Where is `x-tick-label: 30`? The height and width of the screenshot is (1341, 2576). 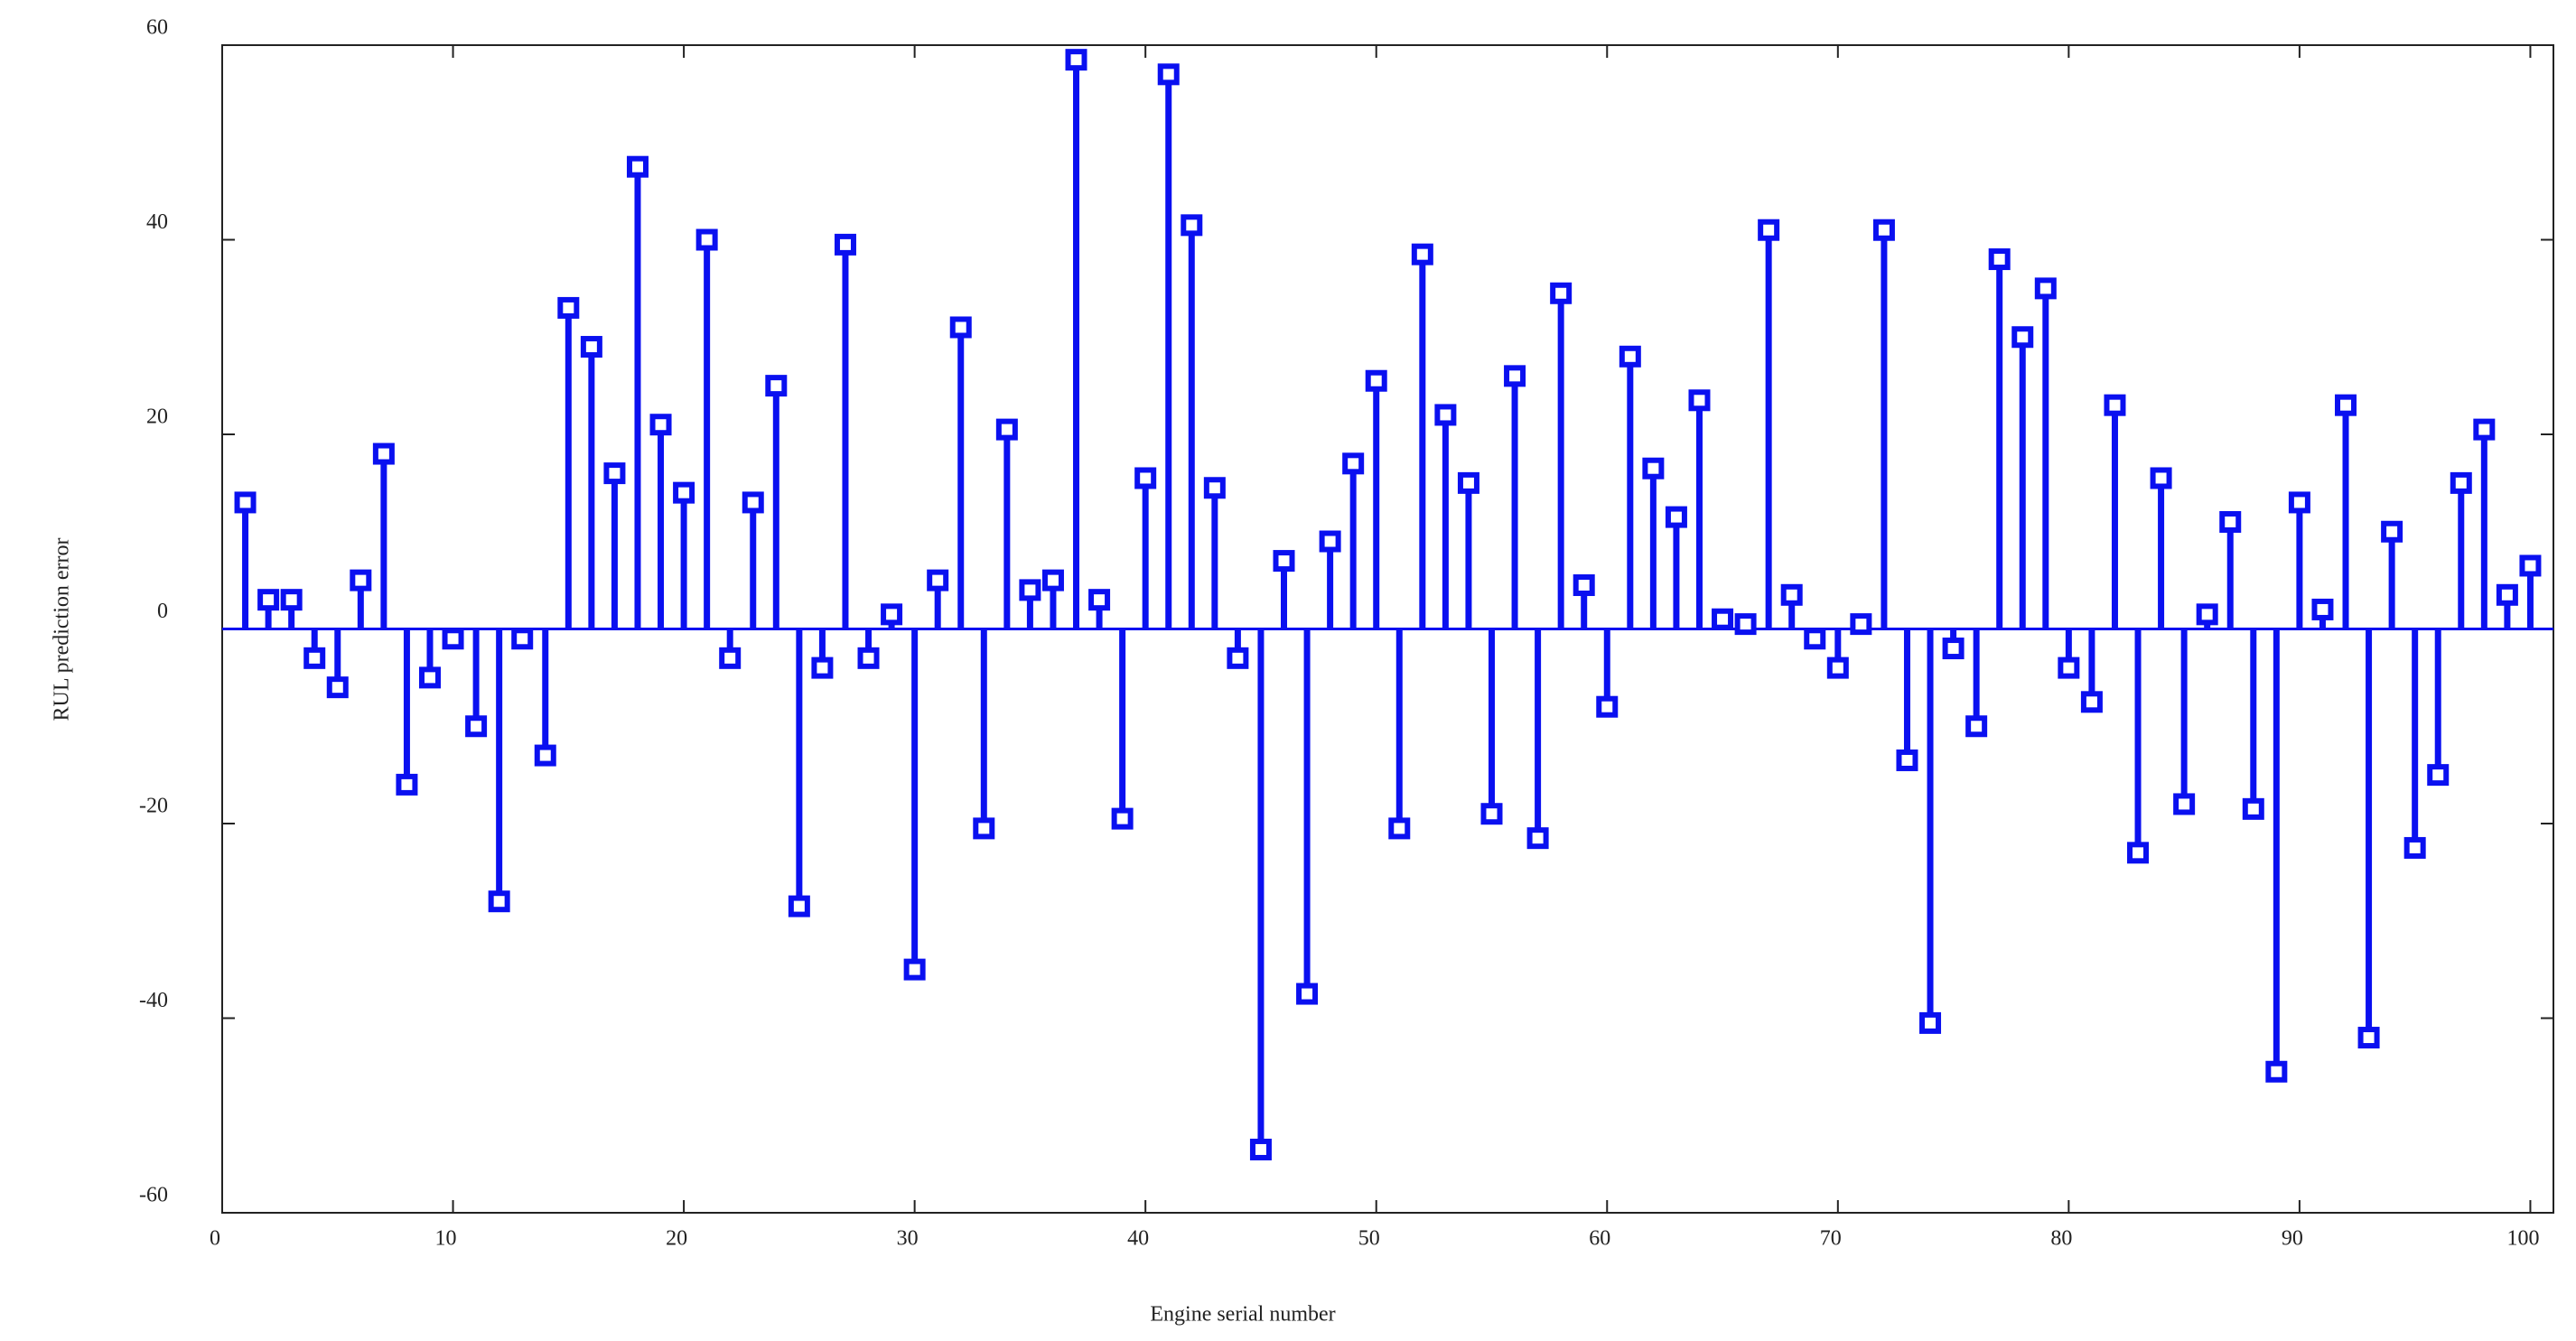 x-tick-label: 30 is located at coordinates (908, 1239).